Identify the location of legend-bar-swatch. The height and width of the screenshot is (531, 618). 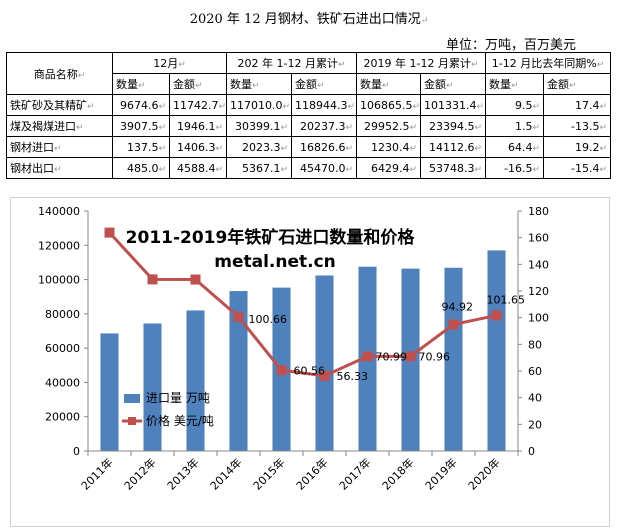
(132, 398).